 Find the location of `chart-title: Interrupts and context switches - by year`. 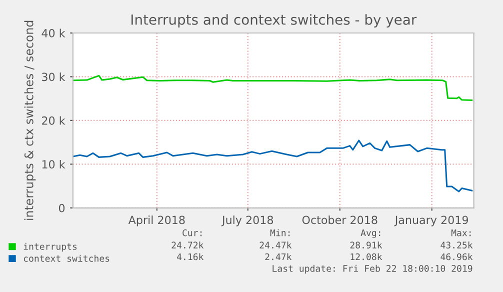

chart-title: Interrupts and context switches - by year is located at coordinates (274, 21).